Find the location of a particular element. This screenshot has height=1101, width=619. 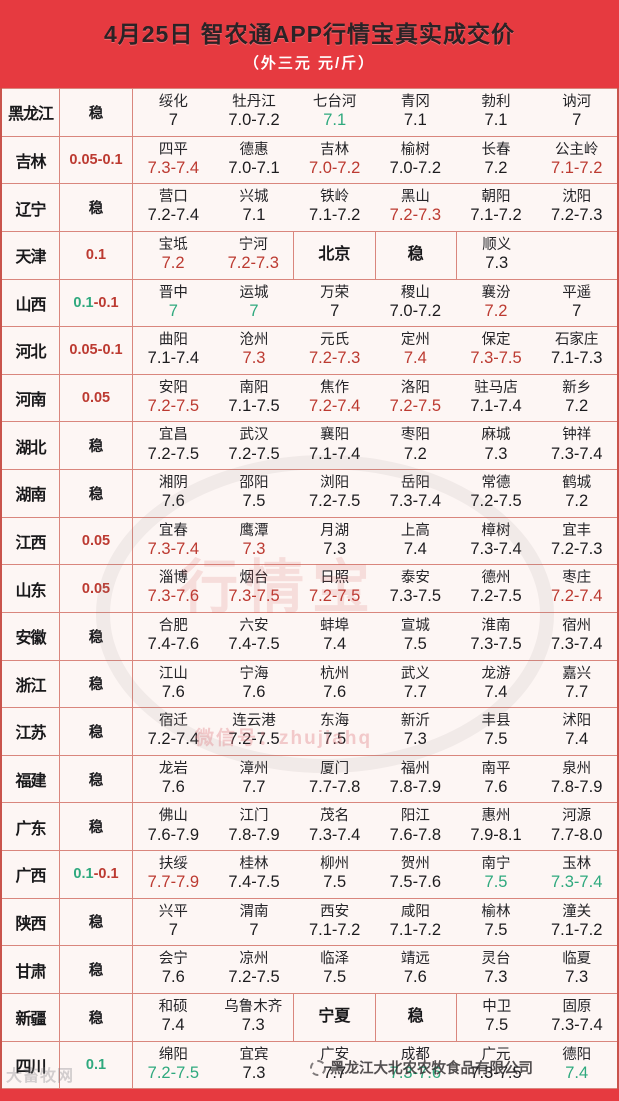

city-name: 宜春 is located at coordinates (173, 530).